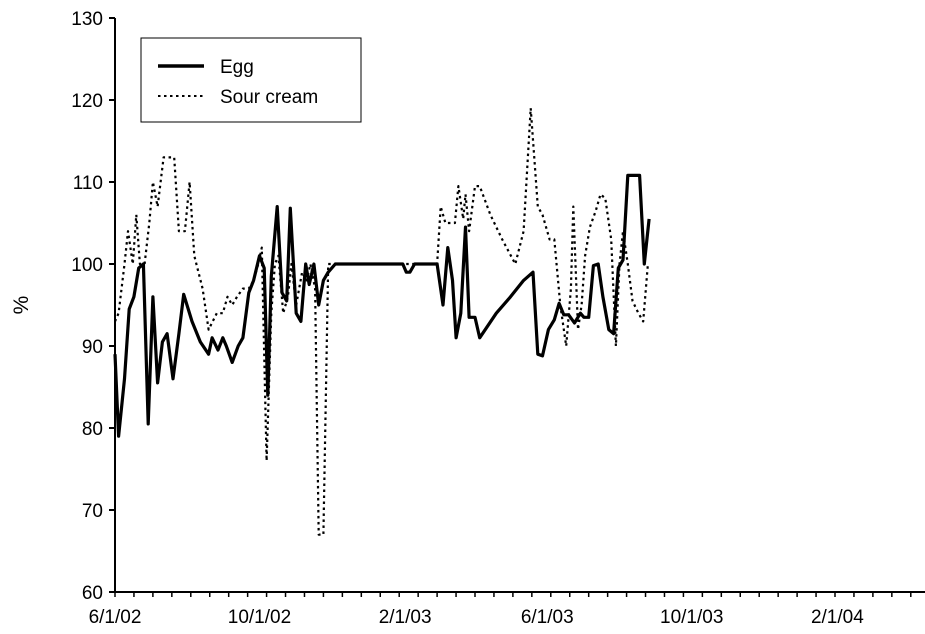  I want to click on y-tick-label: 130, so click(87, 19).